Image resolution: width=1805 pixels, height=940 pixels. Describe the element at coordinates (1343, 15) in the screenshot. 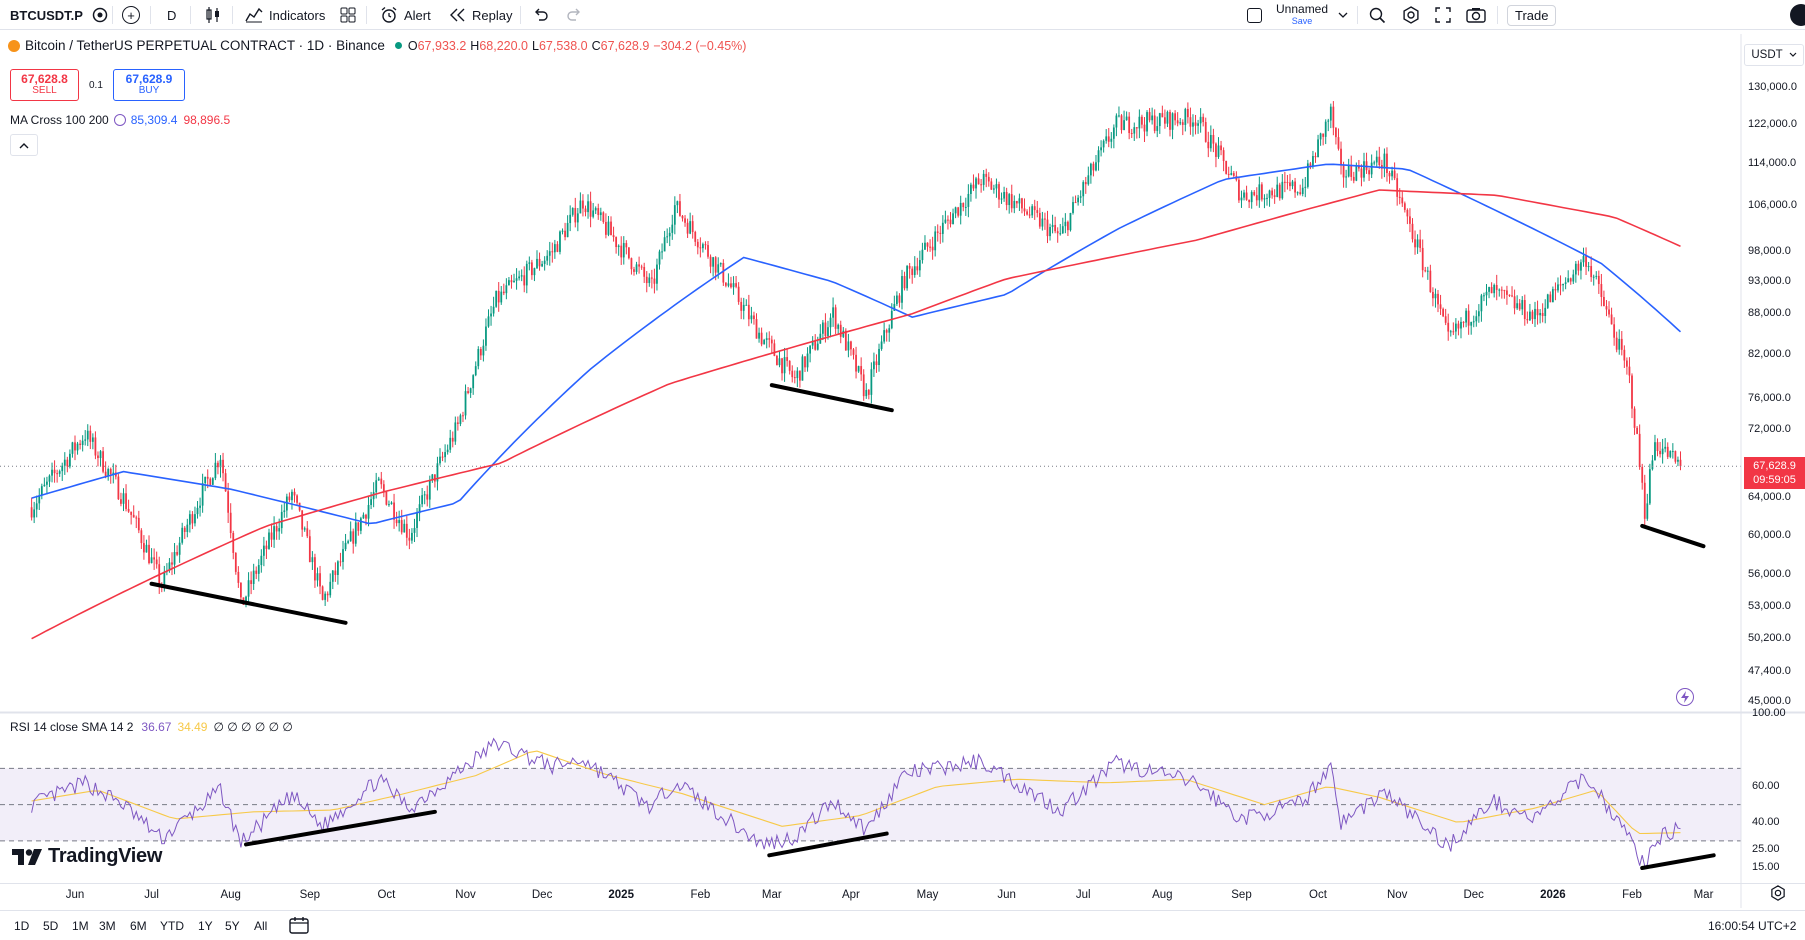

I see `chevron-down-icon` at that location.